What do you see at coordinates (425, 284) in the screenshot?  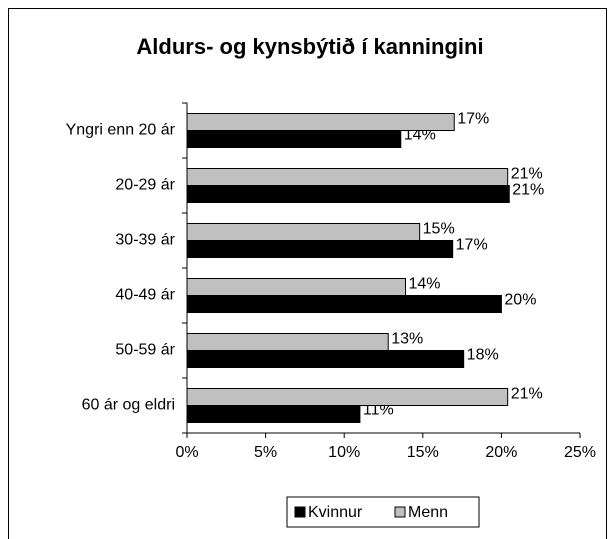 I see `value-label: 14%` at bounding box center [425, 284].